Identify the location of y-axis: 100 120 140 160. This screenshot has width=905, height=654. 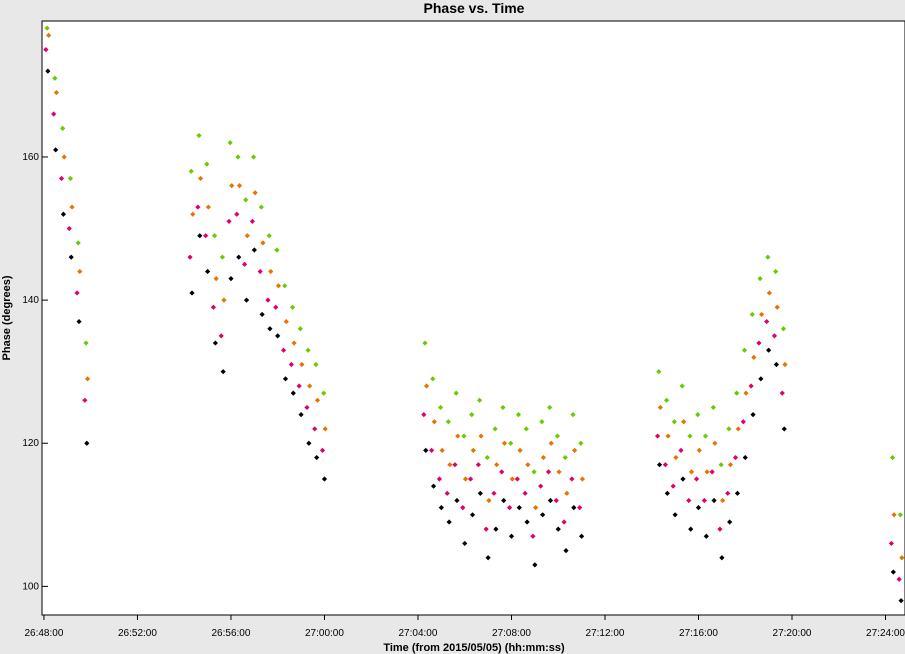
(35, 372).